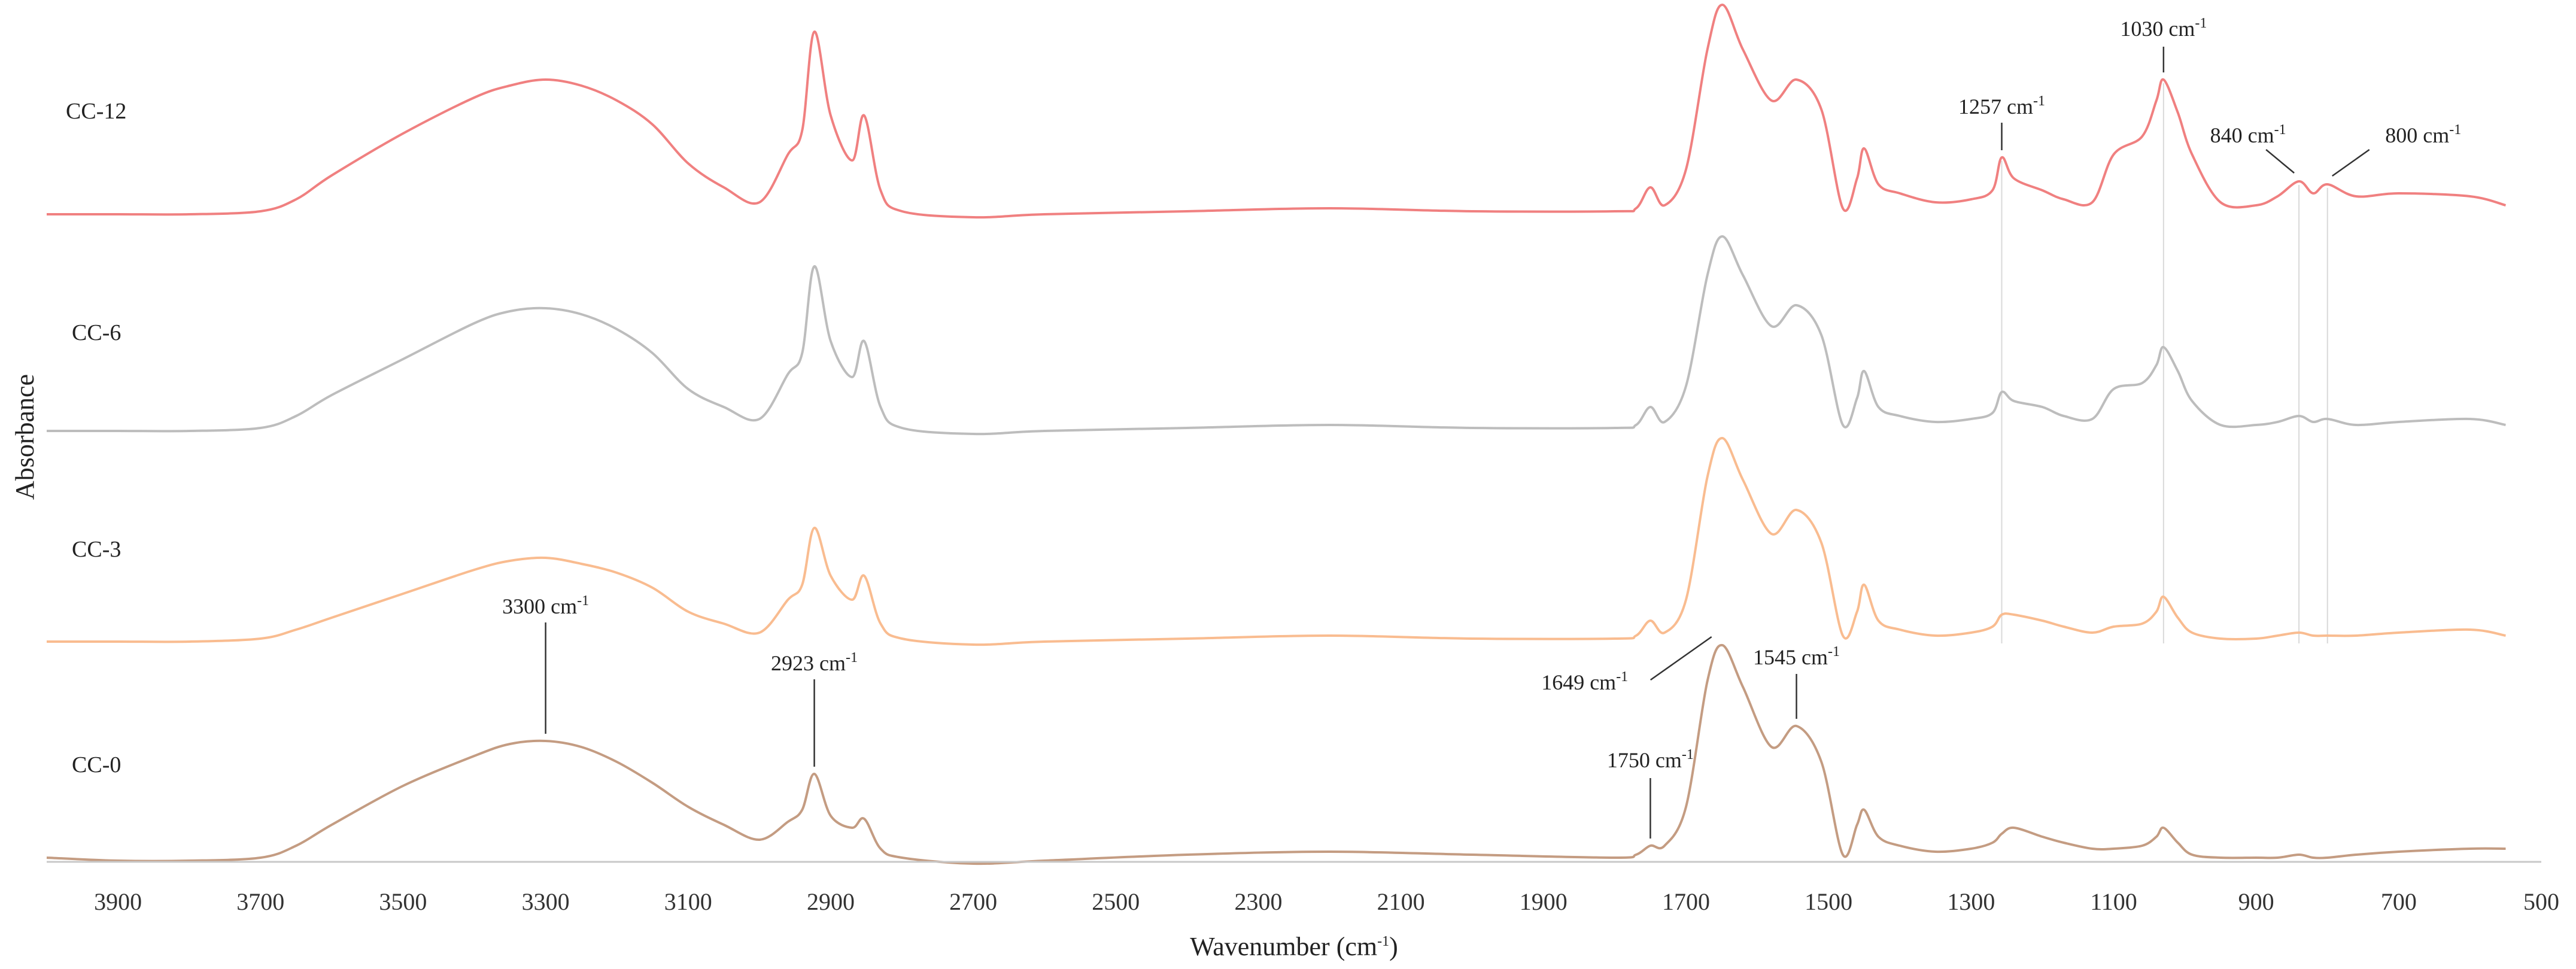 This screenshot has width=2576, height=969. Describe the element at coordinates (403, 901) in the screenshot. I see `x-tick-label: 3500` at that location.